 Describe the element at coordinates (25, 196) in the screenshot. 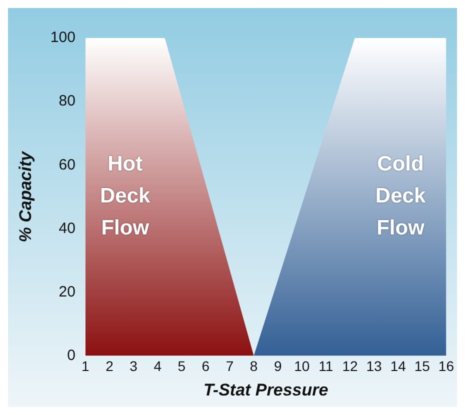

I see `y-axis-title: % Capacity` at that location.